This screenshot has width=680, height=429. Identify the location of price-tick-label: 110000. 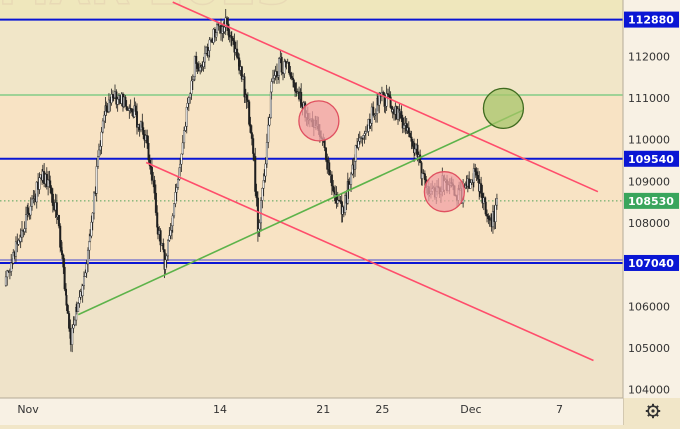
(649, 140).